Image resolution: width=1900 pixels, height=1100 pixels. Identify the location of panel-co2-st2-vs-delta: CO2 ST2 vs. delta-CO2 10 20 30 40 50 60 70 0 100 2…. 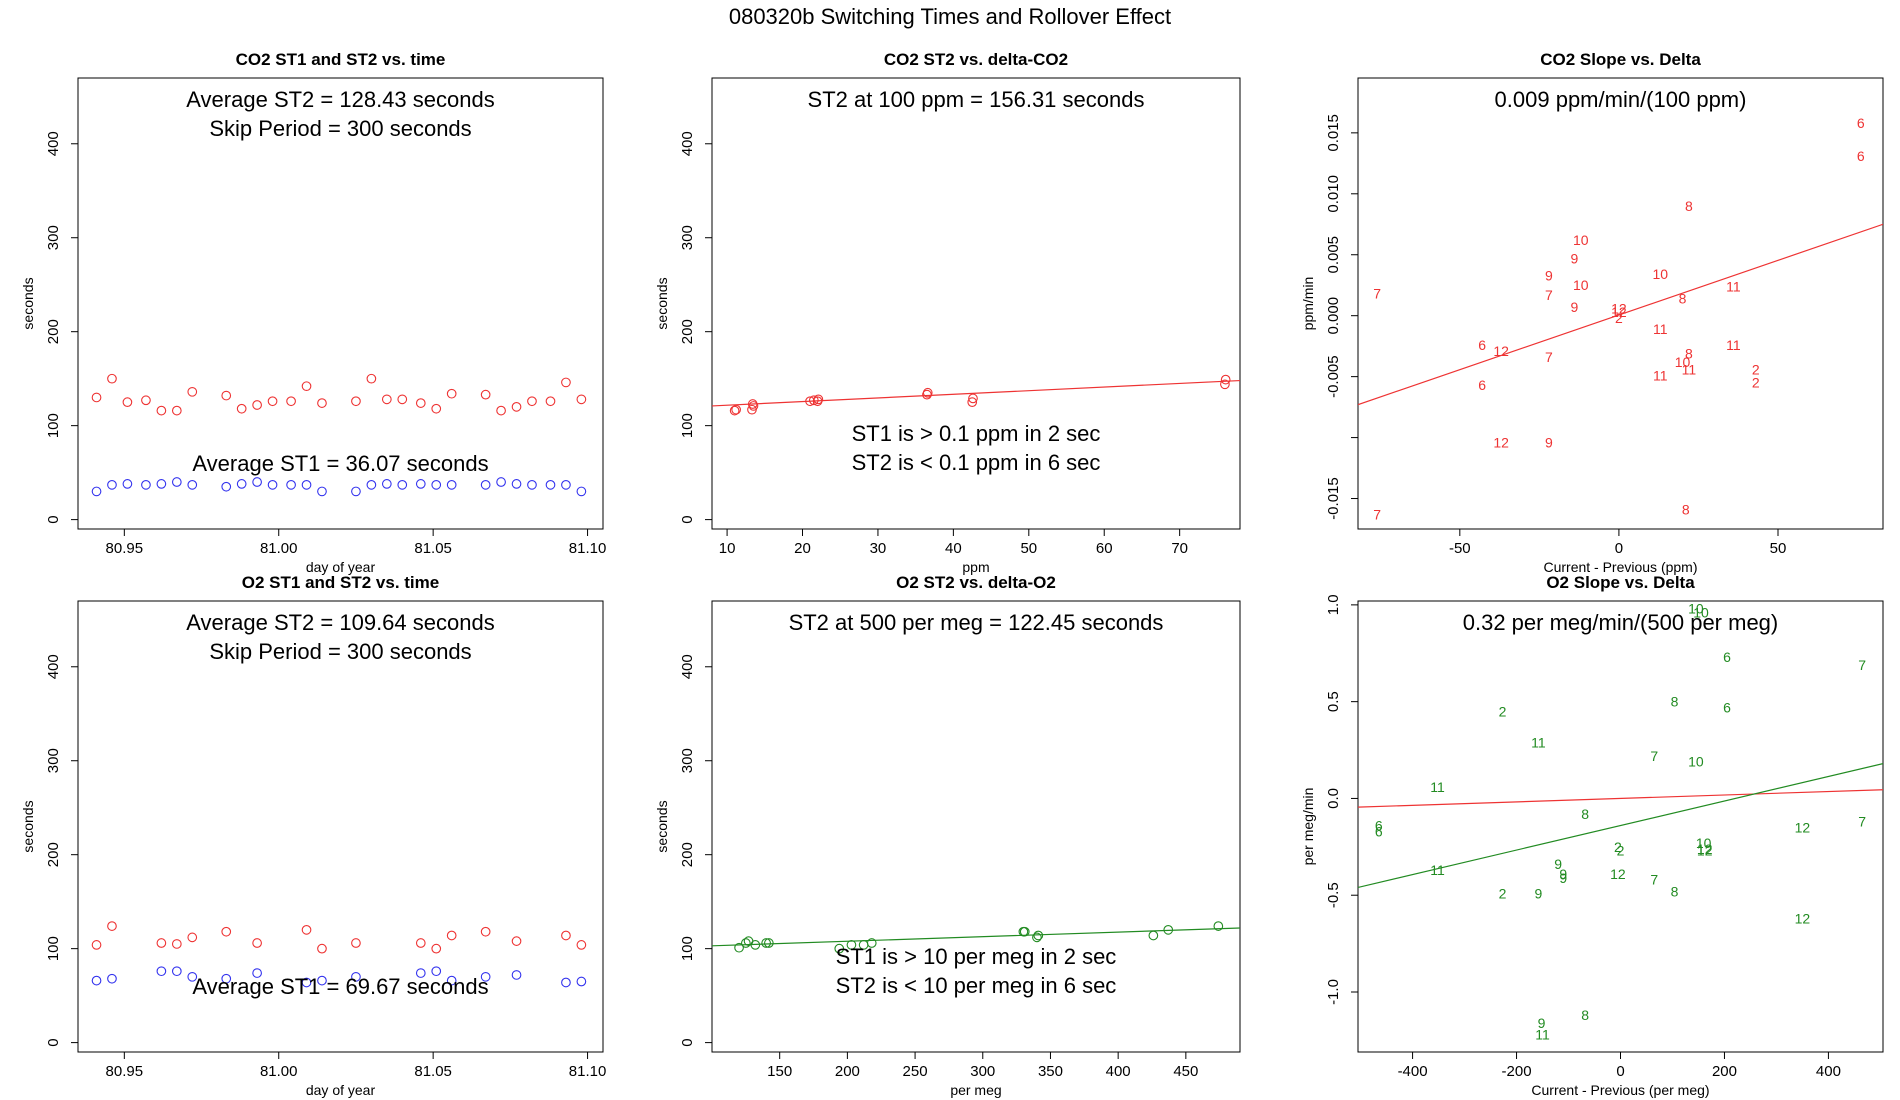
(947, 312).